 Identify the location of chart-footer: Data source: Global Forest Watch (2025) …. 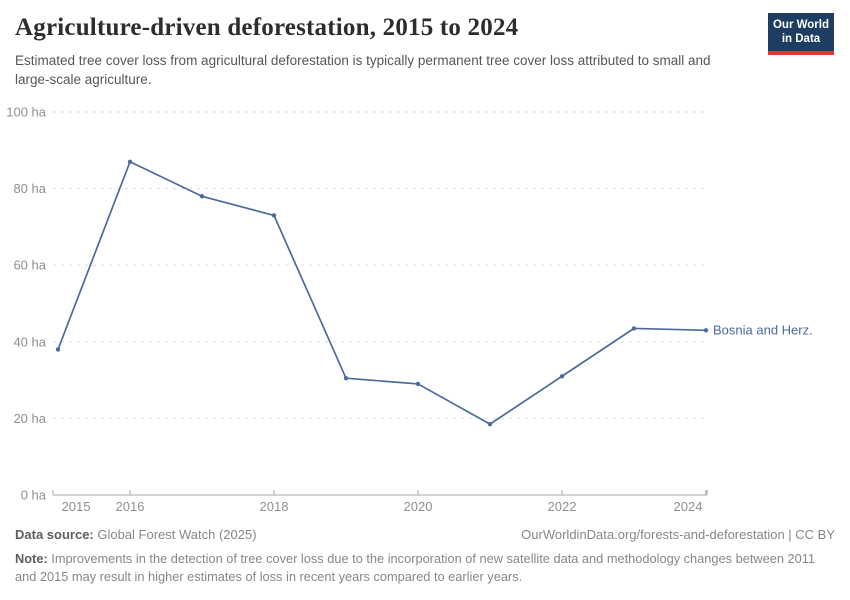
(425, 557).